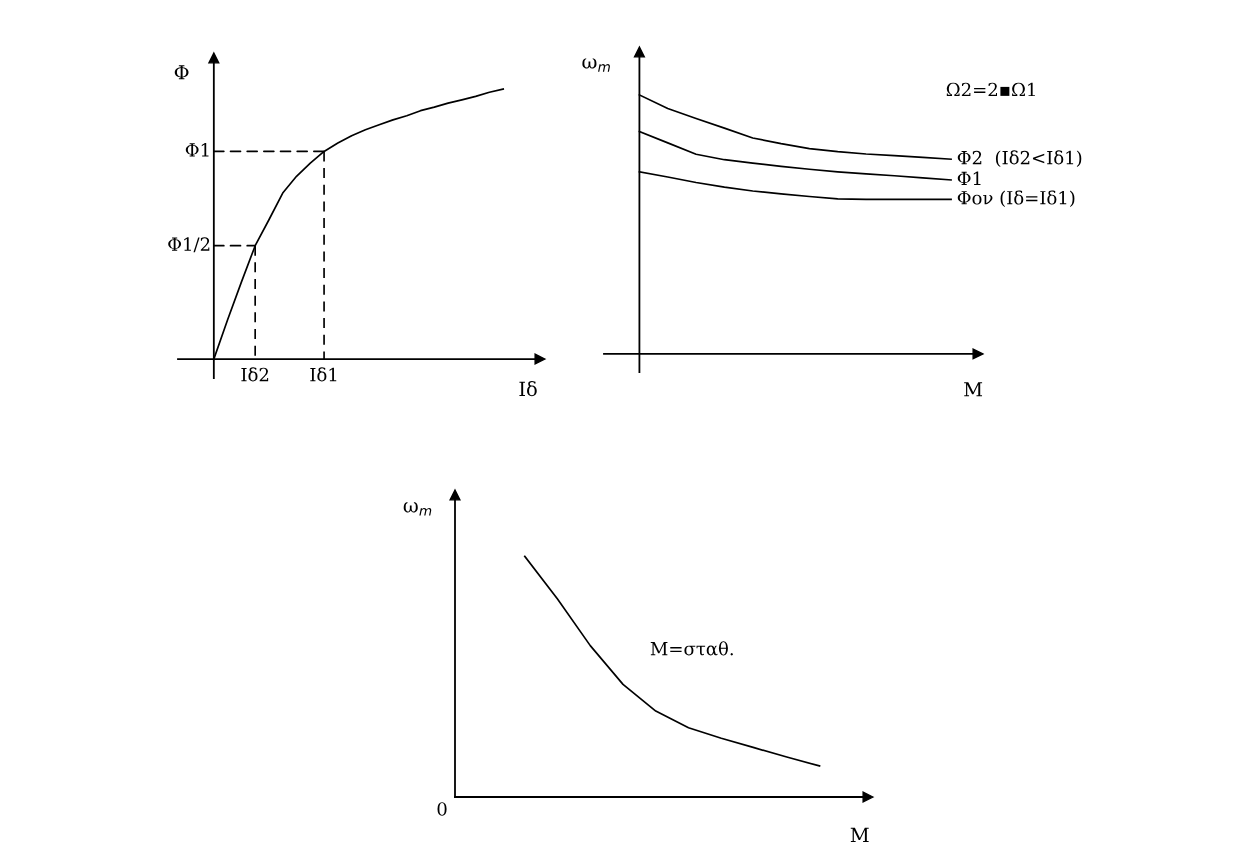 The height and width of the screenshot is (847, 1259). What do you see at coordinates (1016, 199) in the screenshot?
I see `series-label: Φον (Iδ=Iδ1)` at bounding box center [1016, 199].